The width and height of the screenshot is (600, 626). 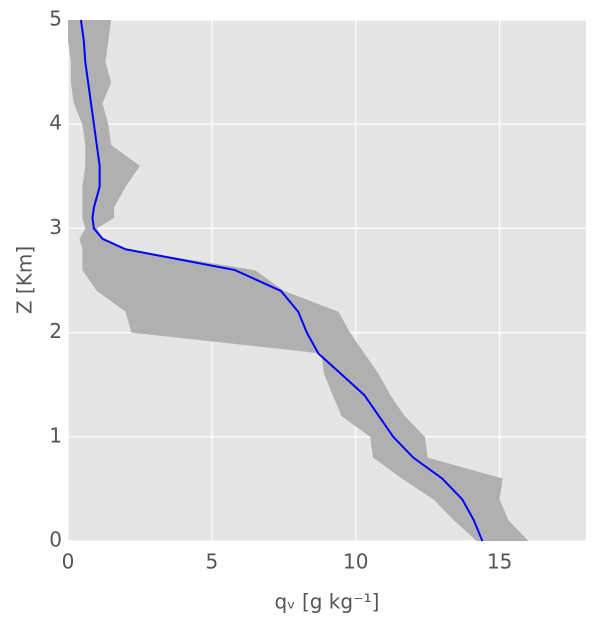 I want to click on y-tick-label: 5, so click(x=55, y=19).